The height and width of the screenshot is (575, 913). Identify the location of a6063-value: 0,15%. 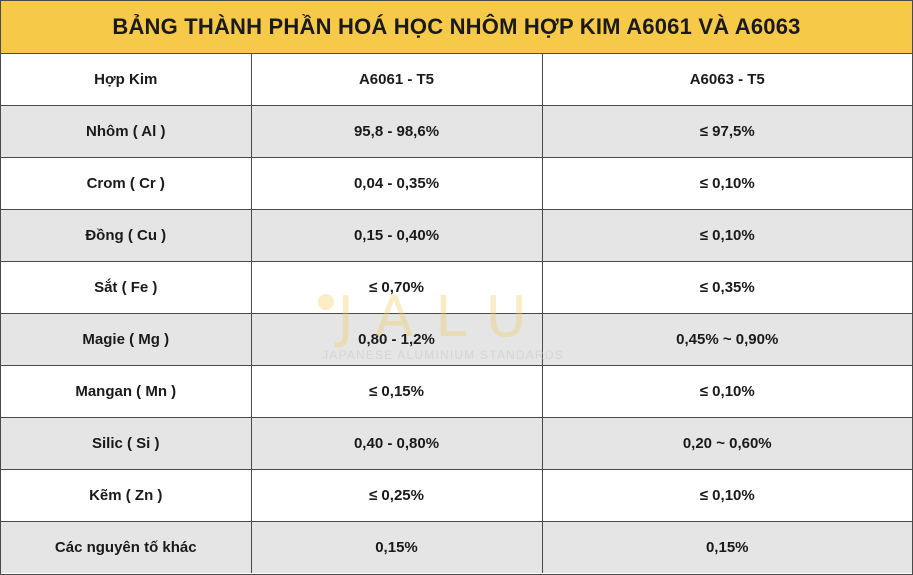
(726, 547).